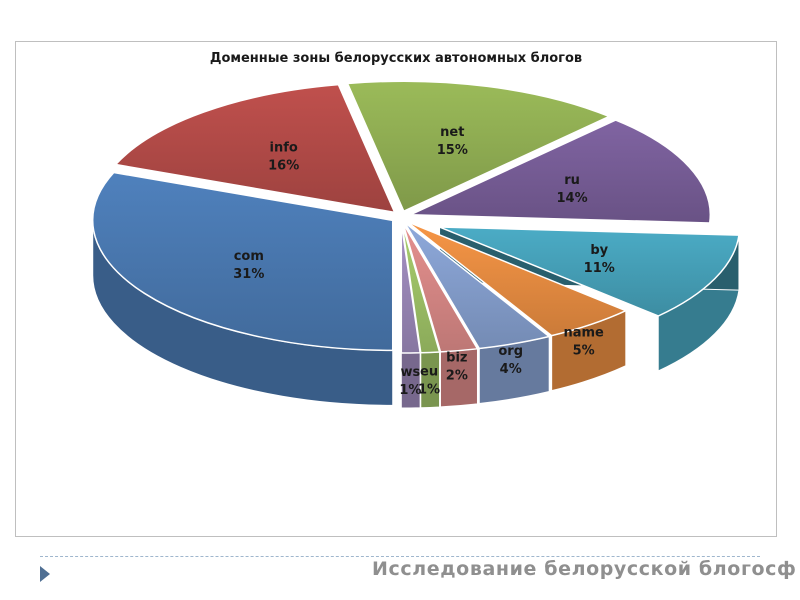 The width and height of the screenshot is (800, 600). I want to click on slice-label-ws: ws, so click(410, 372).